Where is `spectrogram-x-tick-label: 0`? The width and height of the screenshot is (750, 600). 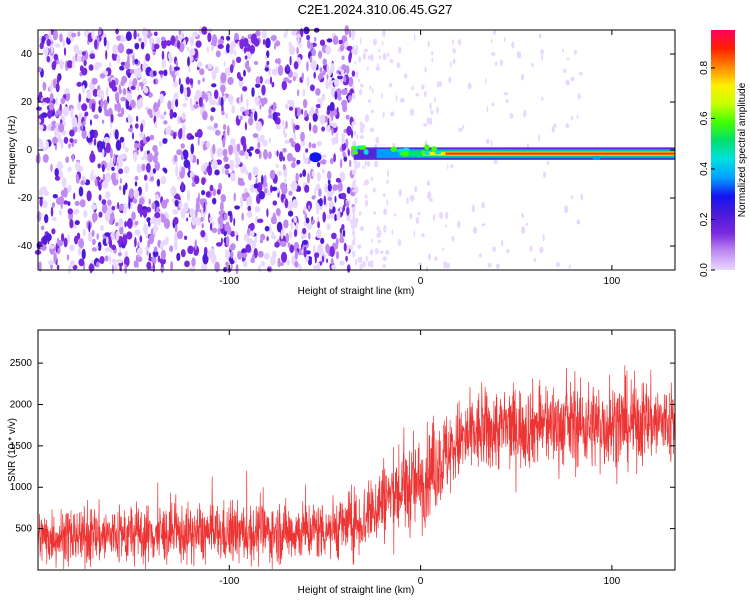
spectrogram-x-tick-label: 0 is located at coordinates (421, 281).